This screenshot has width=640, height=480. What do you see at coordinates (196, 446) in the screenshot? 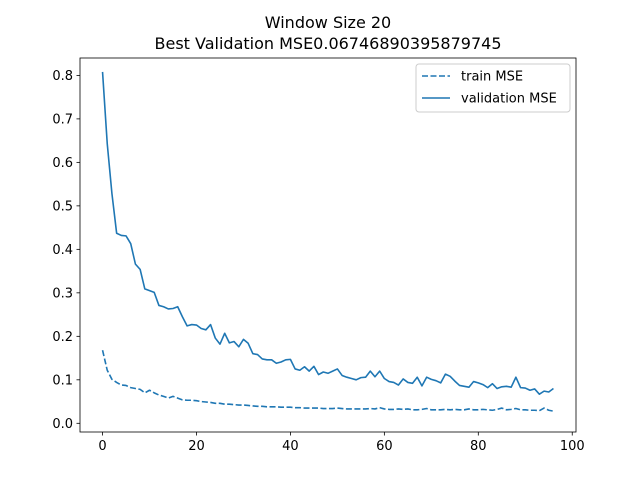
I see `x-tick-label: 20` at bounding box center [196, 446].